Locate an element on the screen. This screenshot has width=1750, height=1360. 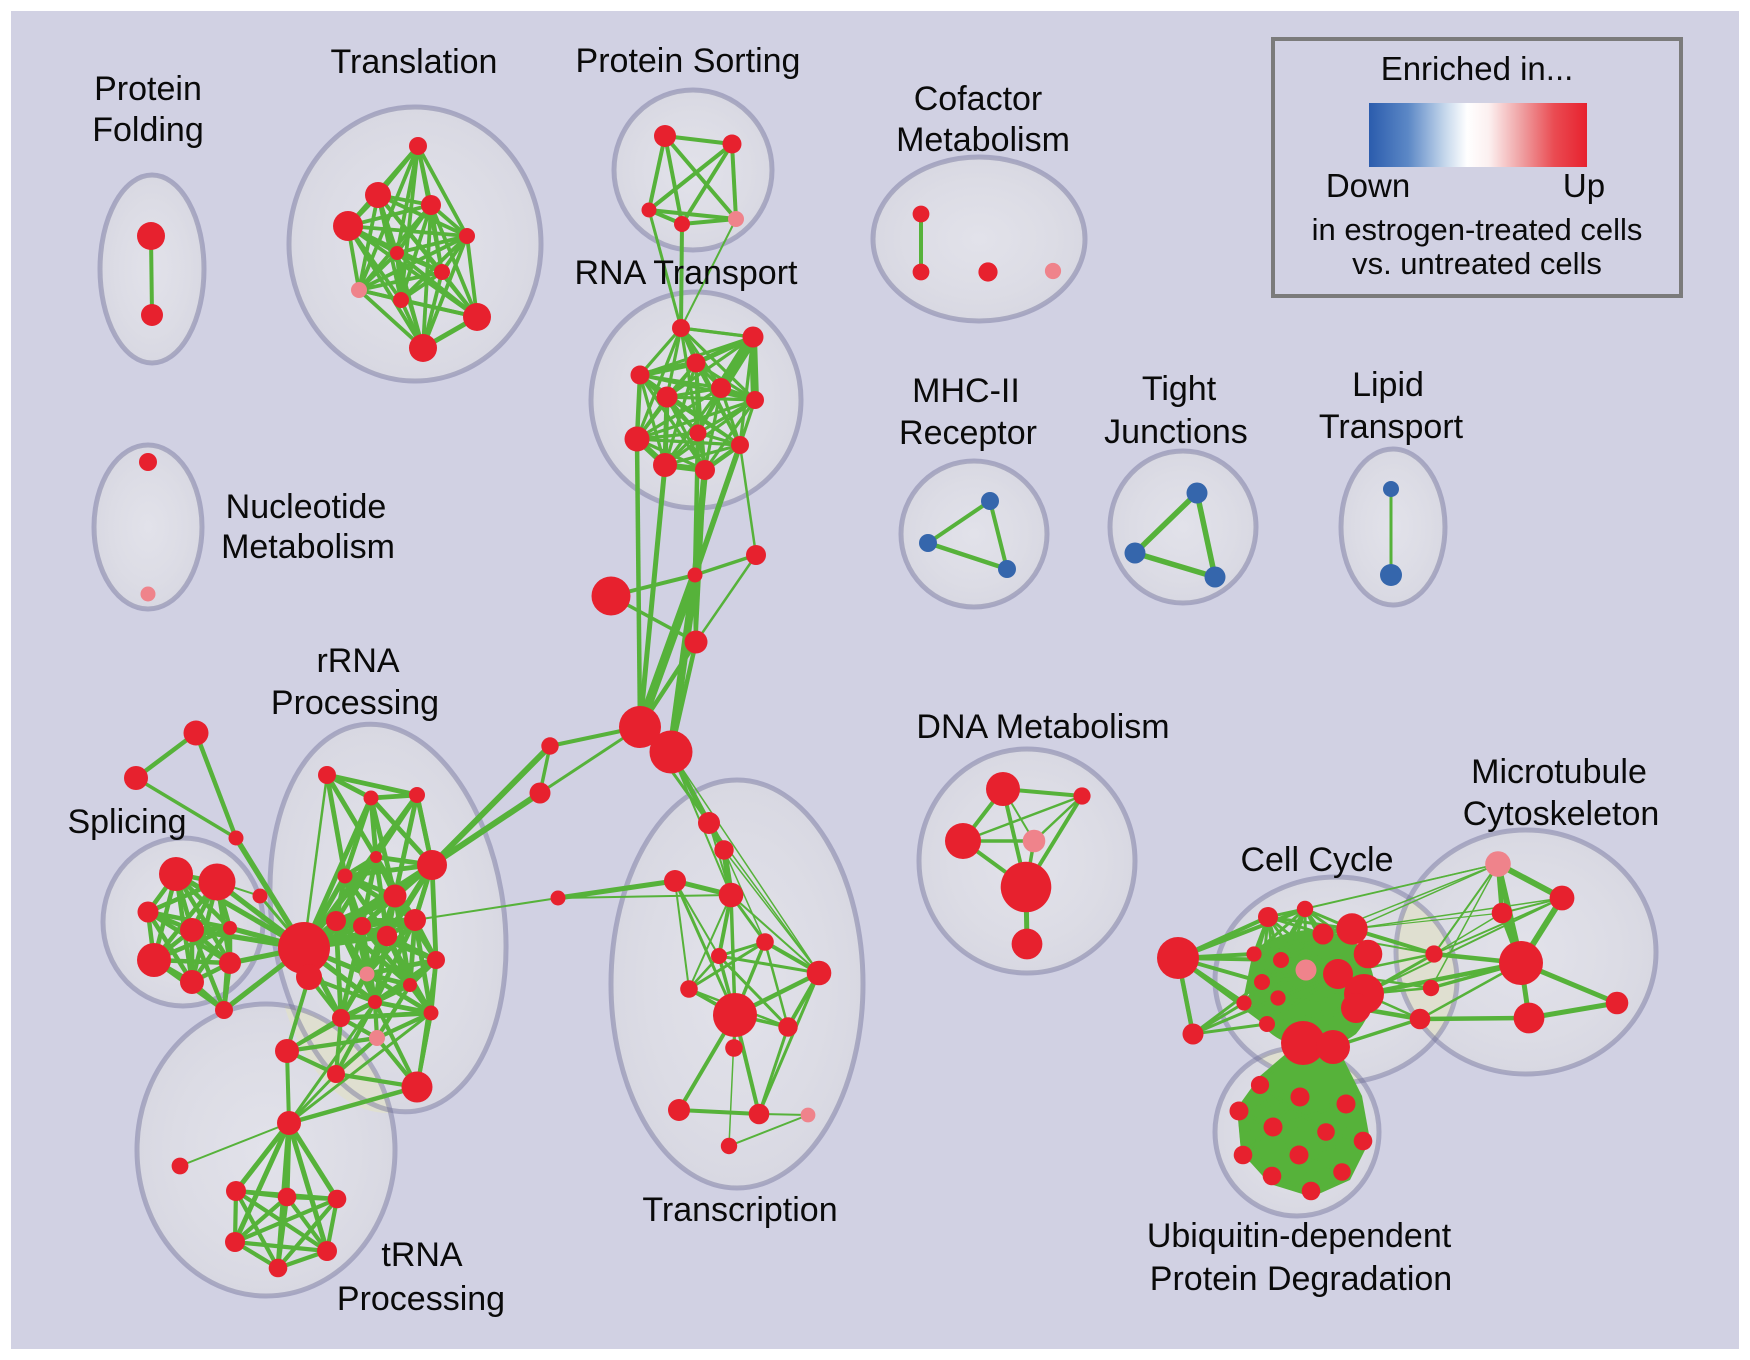
svg-text: Folding is located at coordinates (148, 130).